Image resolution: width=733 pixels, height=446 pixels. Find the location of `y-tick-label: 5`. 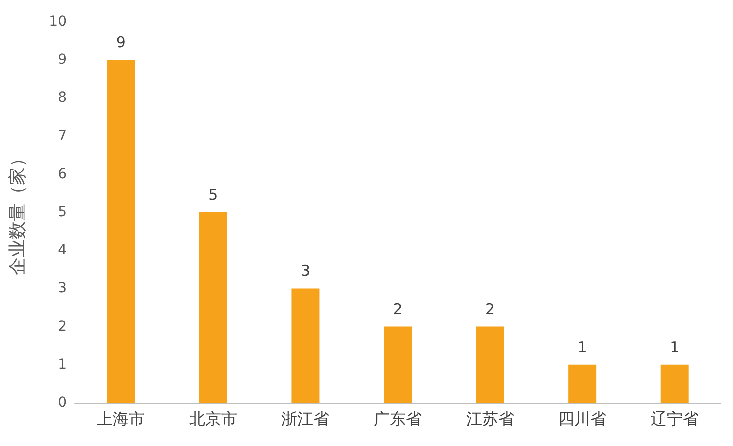

y-tick-label: 5 is located at coordinates (62, 212).